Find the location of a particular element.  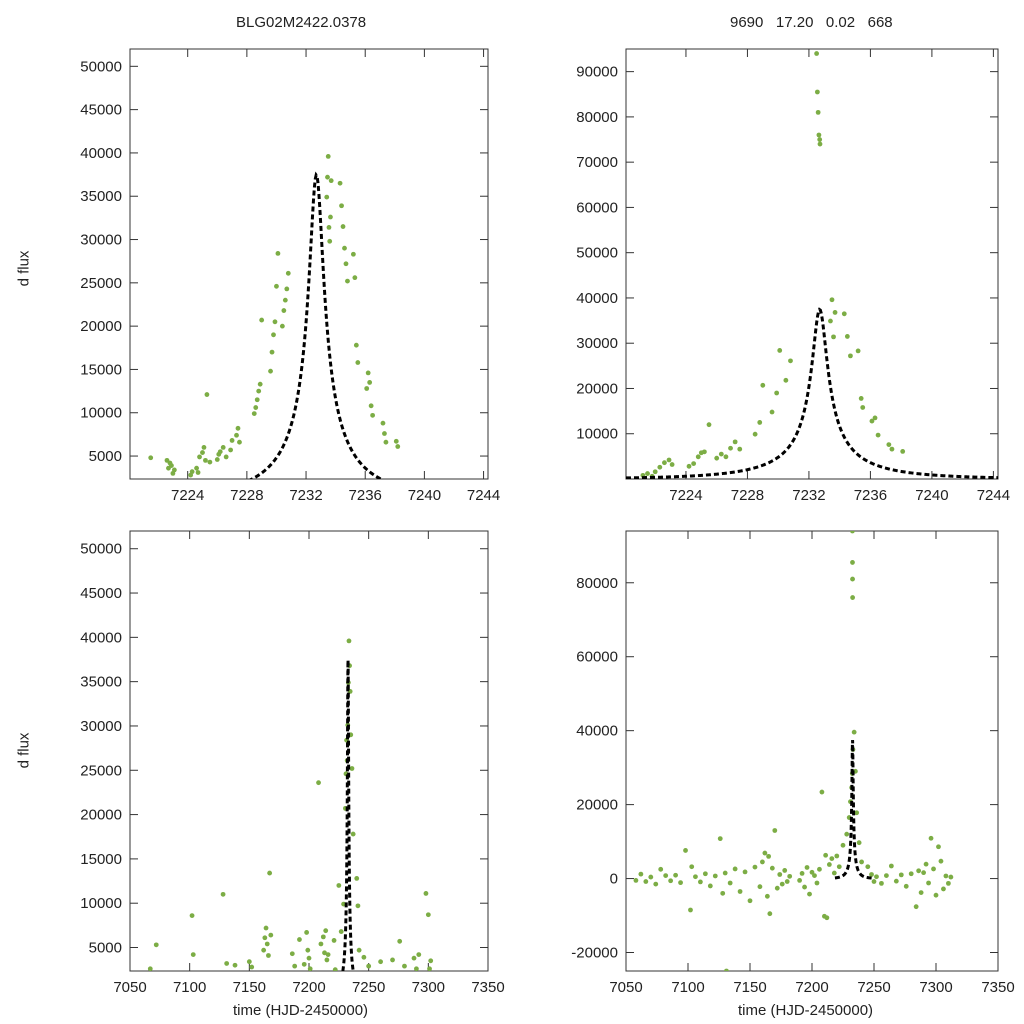

y-tick-label: 90000 is located at coordinates (597, 72).